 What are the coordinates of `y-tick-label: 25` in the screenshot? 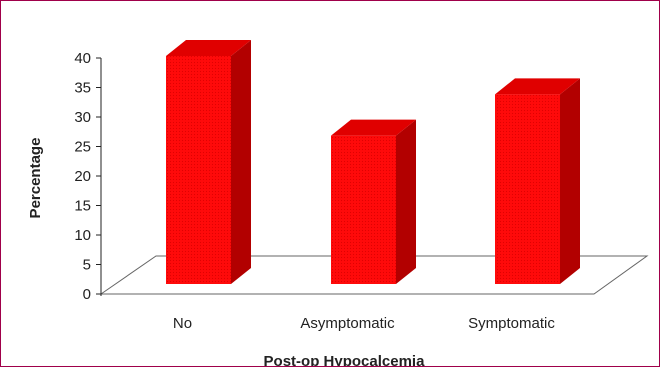 It's located at (82, 147).